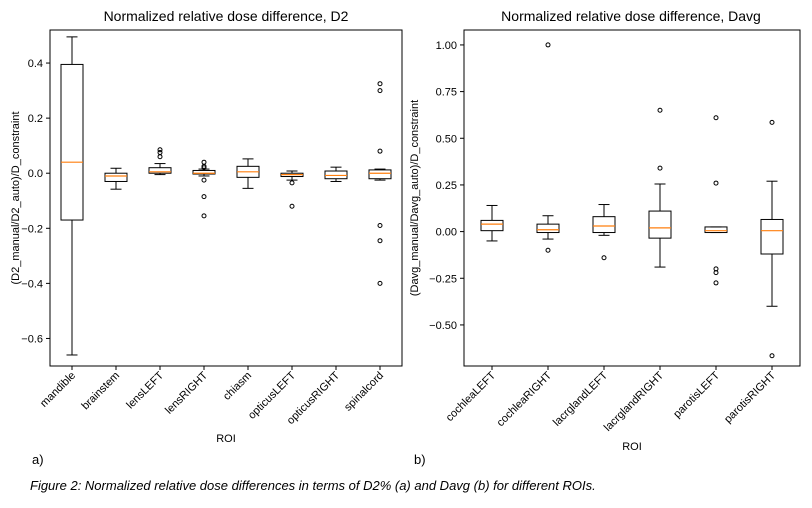 Image resolution: width=812 pixels, height=508 pixels. What do you see at coordinates (35, 119) in the screenshot?
I see `y-tick-label: 0.2` at bounding box center [35, 119].